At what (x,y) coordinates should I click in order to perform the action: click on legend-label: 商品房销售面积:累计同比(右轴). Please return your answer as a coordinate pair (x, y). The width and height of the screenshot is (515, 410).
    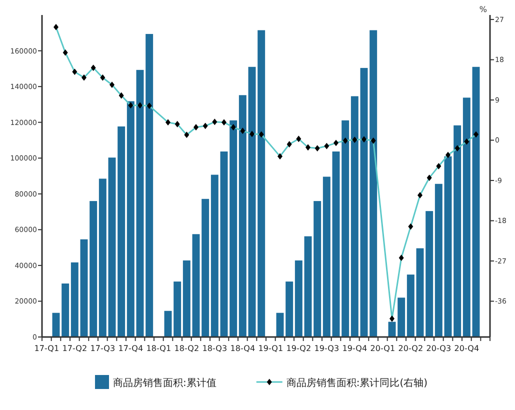
    Looking at the image, I should click on (357, 383).